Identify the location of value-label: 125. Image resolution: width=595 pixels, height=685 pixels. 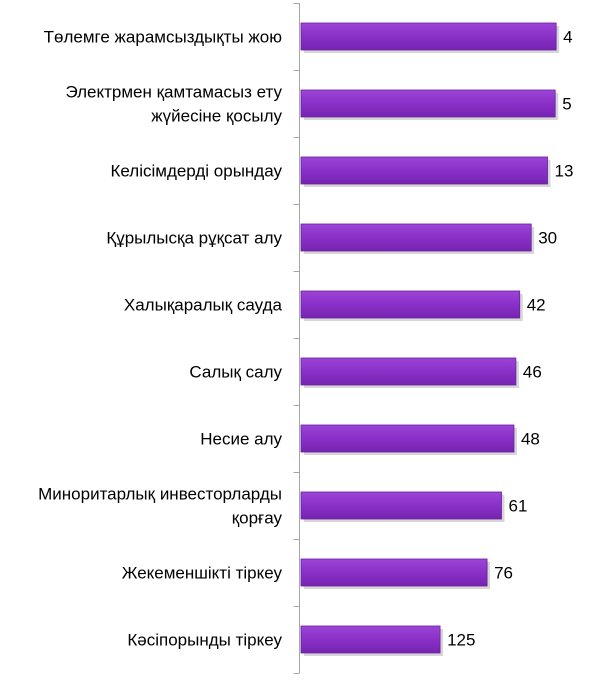
(461, 640).